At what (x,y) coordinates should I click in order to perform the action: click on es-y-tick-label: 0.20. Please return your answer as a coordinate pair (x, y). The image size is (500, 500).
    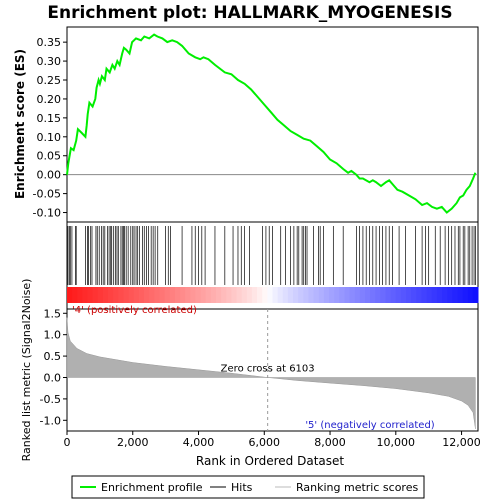
    Looking at the image, I should click on (49, 99).